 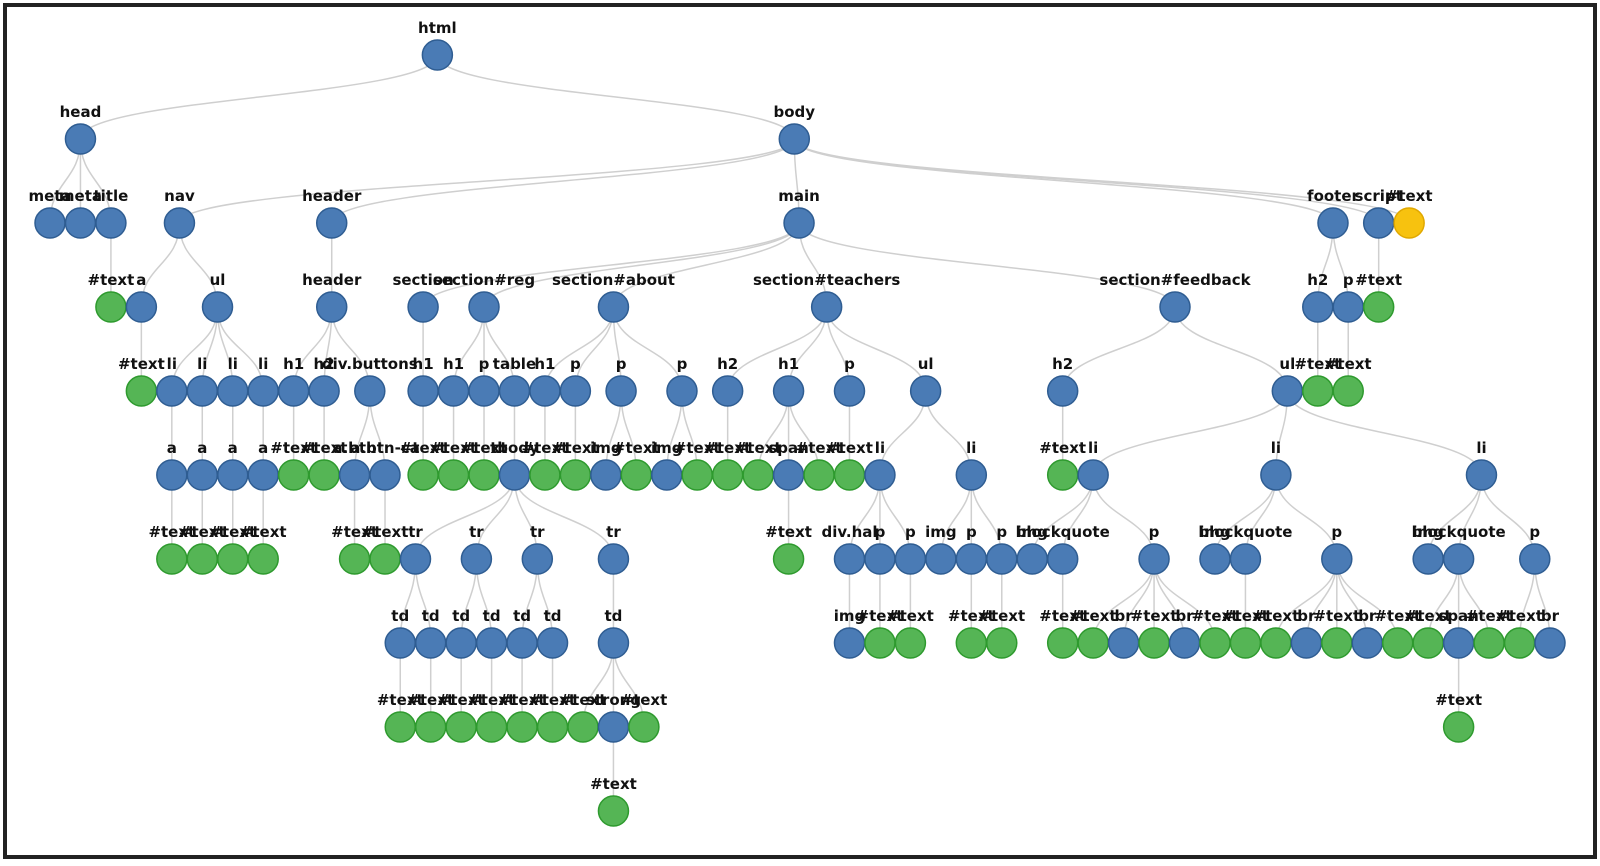 I want to click on node-label: html, so click(x=437, y=28).